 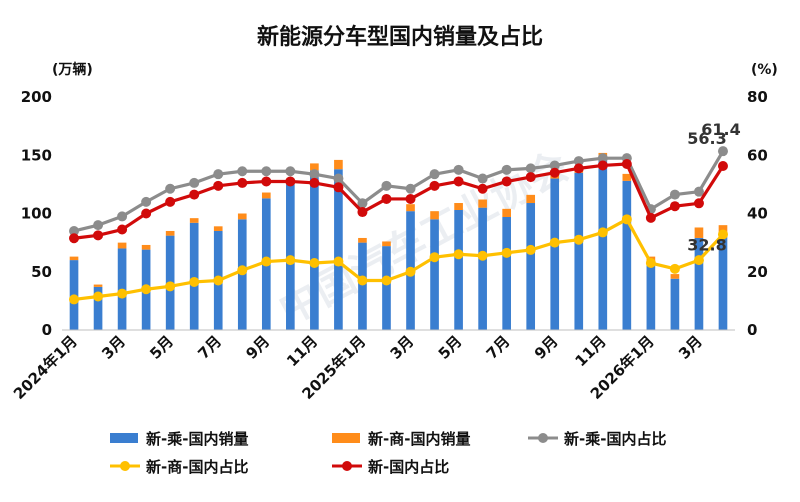 What do you see at coordinates (706, 138) in the screenshot?
I see `data-label: 56.3` at bounding box center [706, 138].